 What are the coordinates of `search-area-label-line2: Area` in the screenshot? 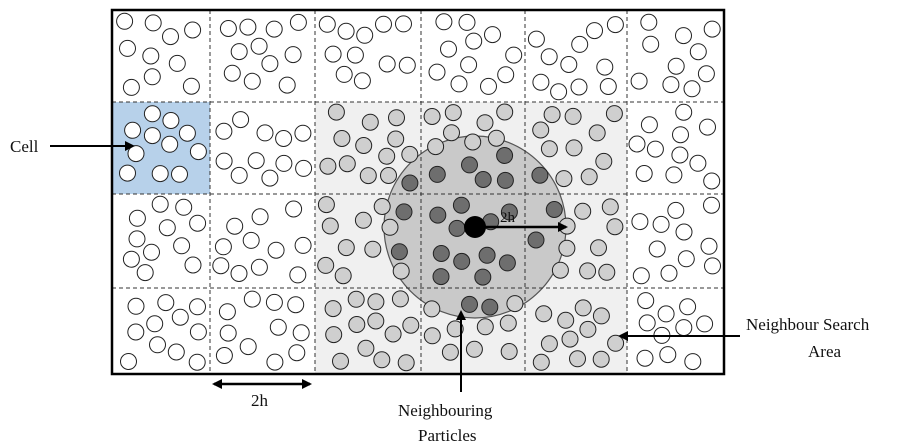 It's located at (824, 351).